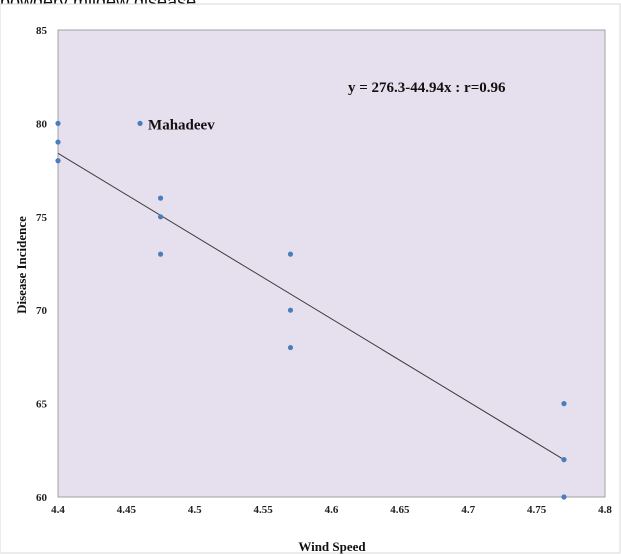  What do you see at coordinates (468, 510) in the screenshot?
I see `x-tick-label: 4.7` at bounding box center [468, 510].